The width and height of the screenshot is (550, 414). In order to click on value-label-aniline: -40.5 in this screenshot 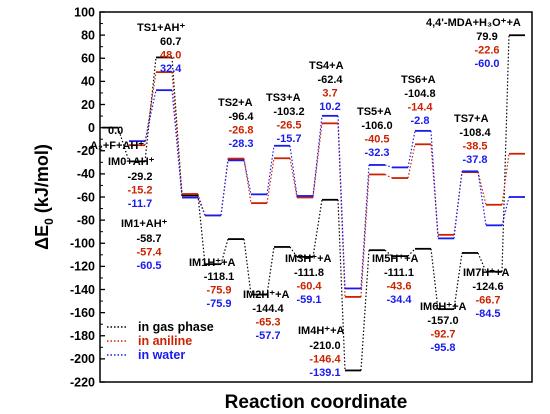, I will do `click(376, 140)`.